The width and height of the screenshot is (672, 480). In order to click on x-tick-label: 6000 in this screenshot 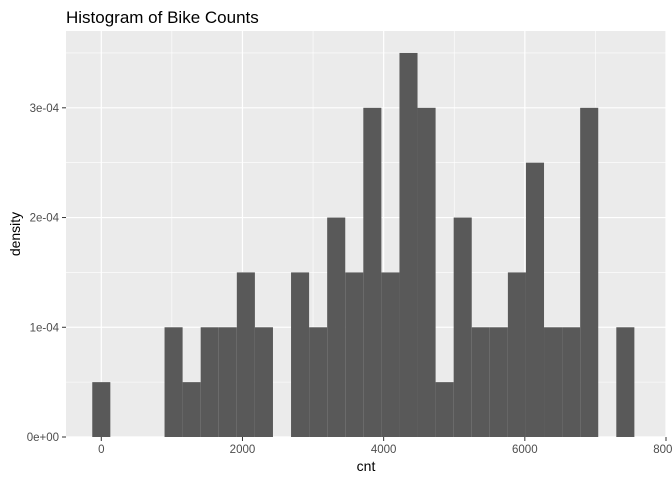, I will do `click(525, 450)`.